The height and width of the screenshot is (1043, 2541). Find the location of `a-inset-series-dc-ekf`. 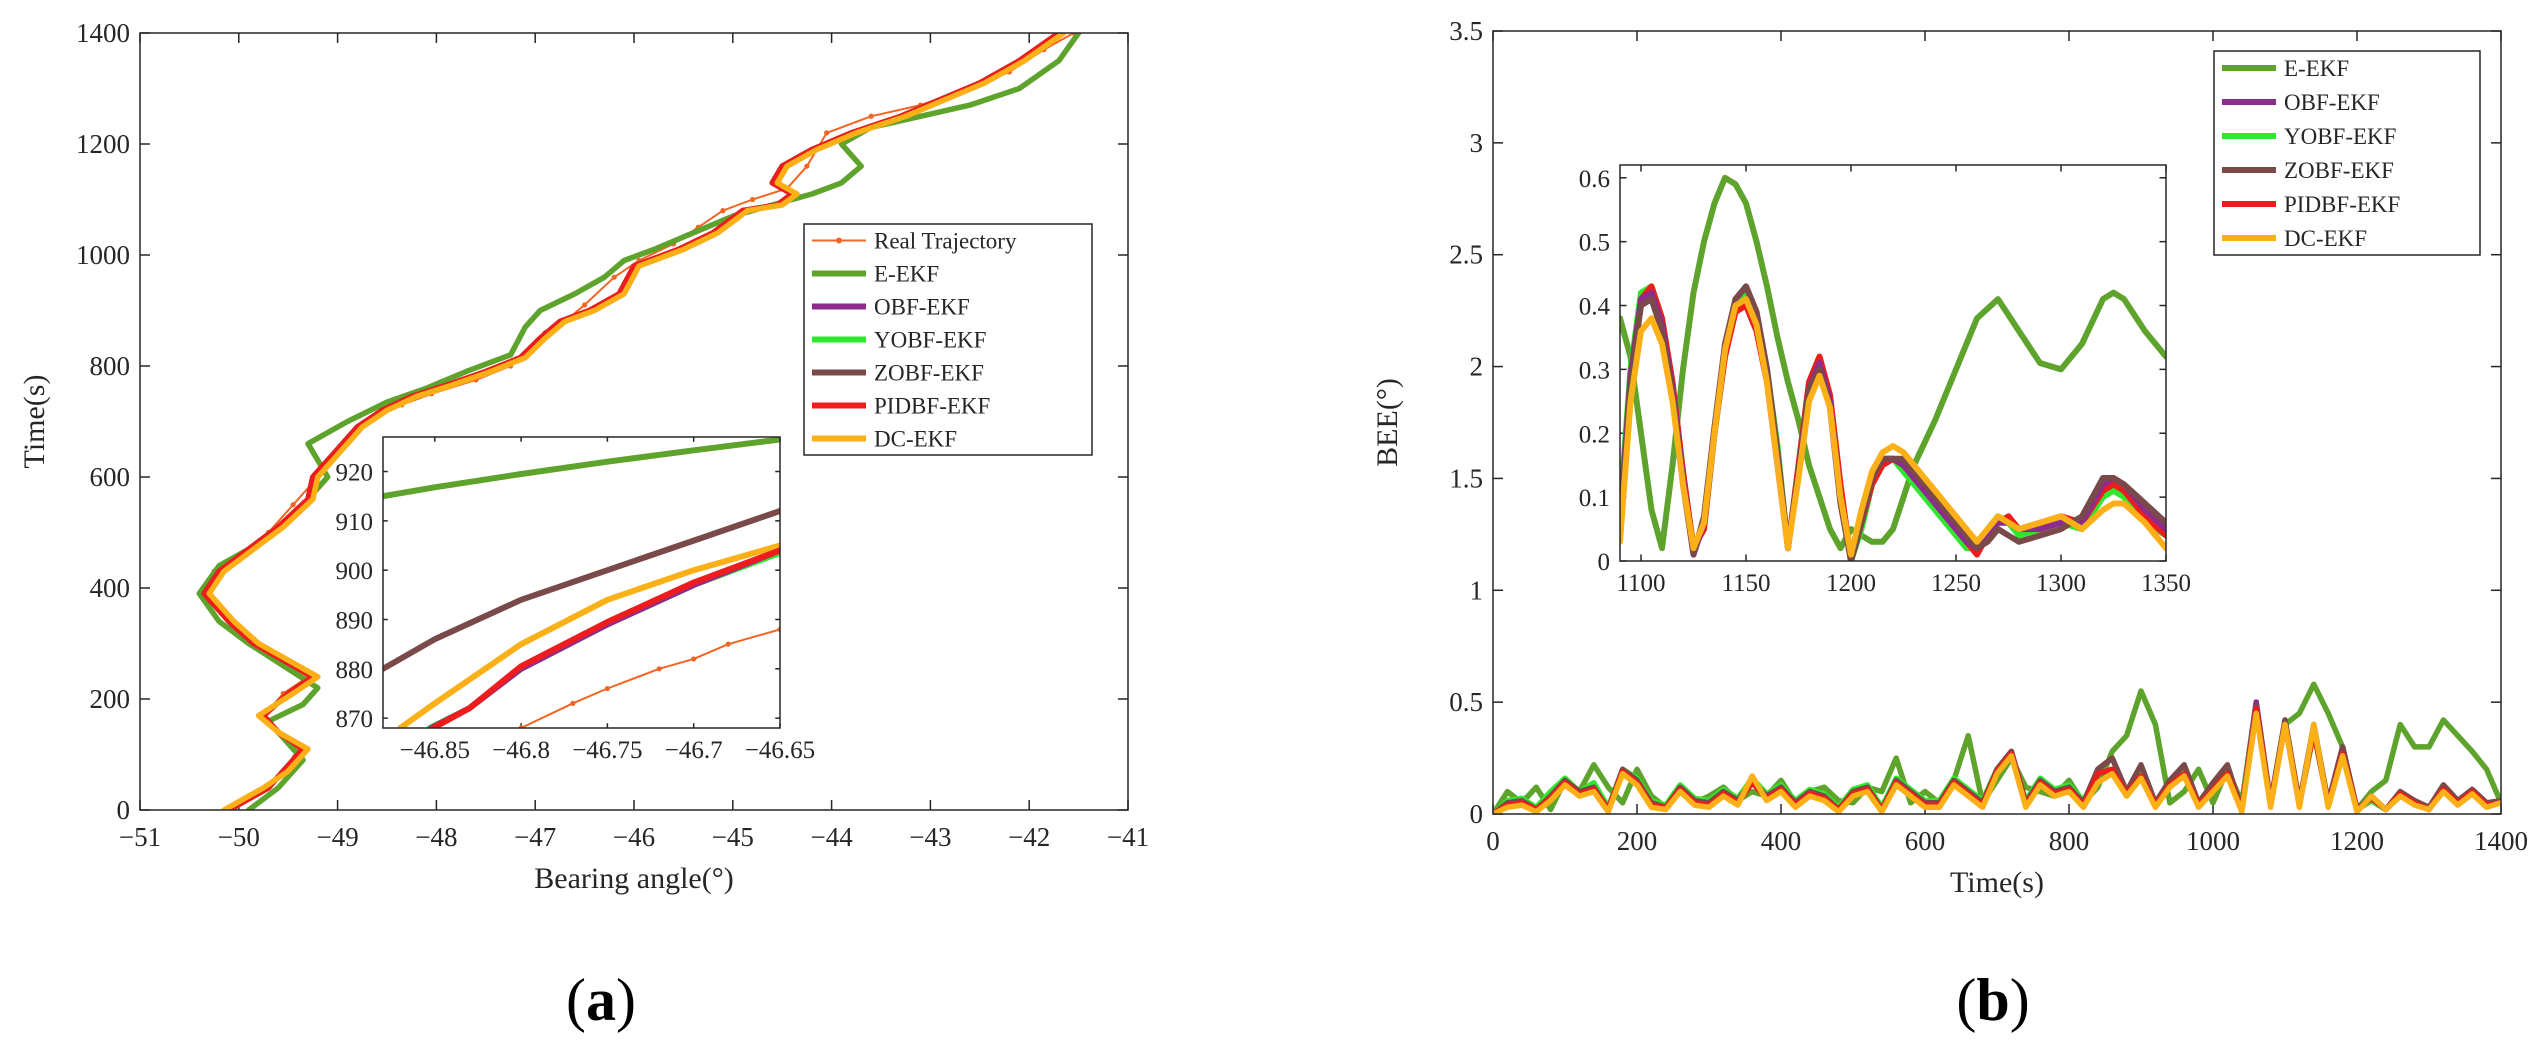

a-inset-series-dc-ekf is located at coordinates (588, 635).